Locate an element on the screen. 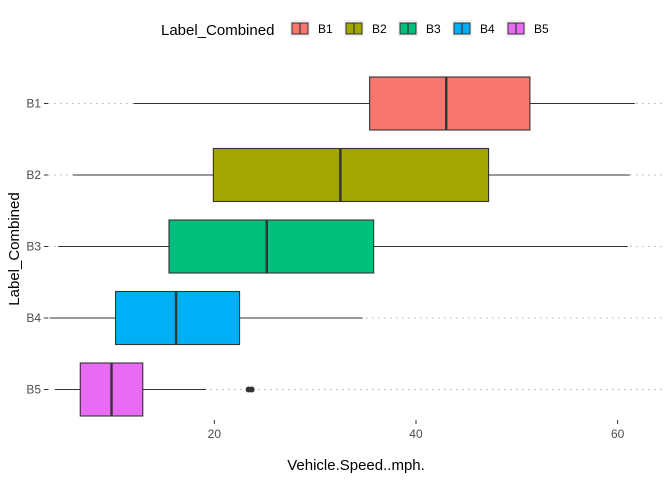  legend-label-b4: B4 is located at coordinates (487, 29).